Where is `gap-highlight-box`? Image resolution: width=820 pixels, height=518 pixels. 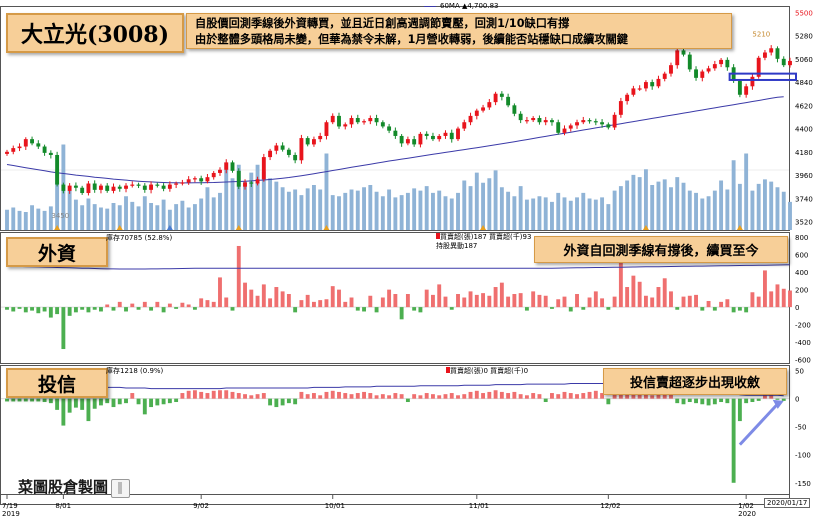
gap-highlight-box is located at coordinates (763, 76).